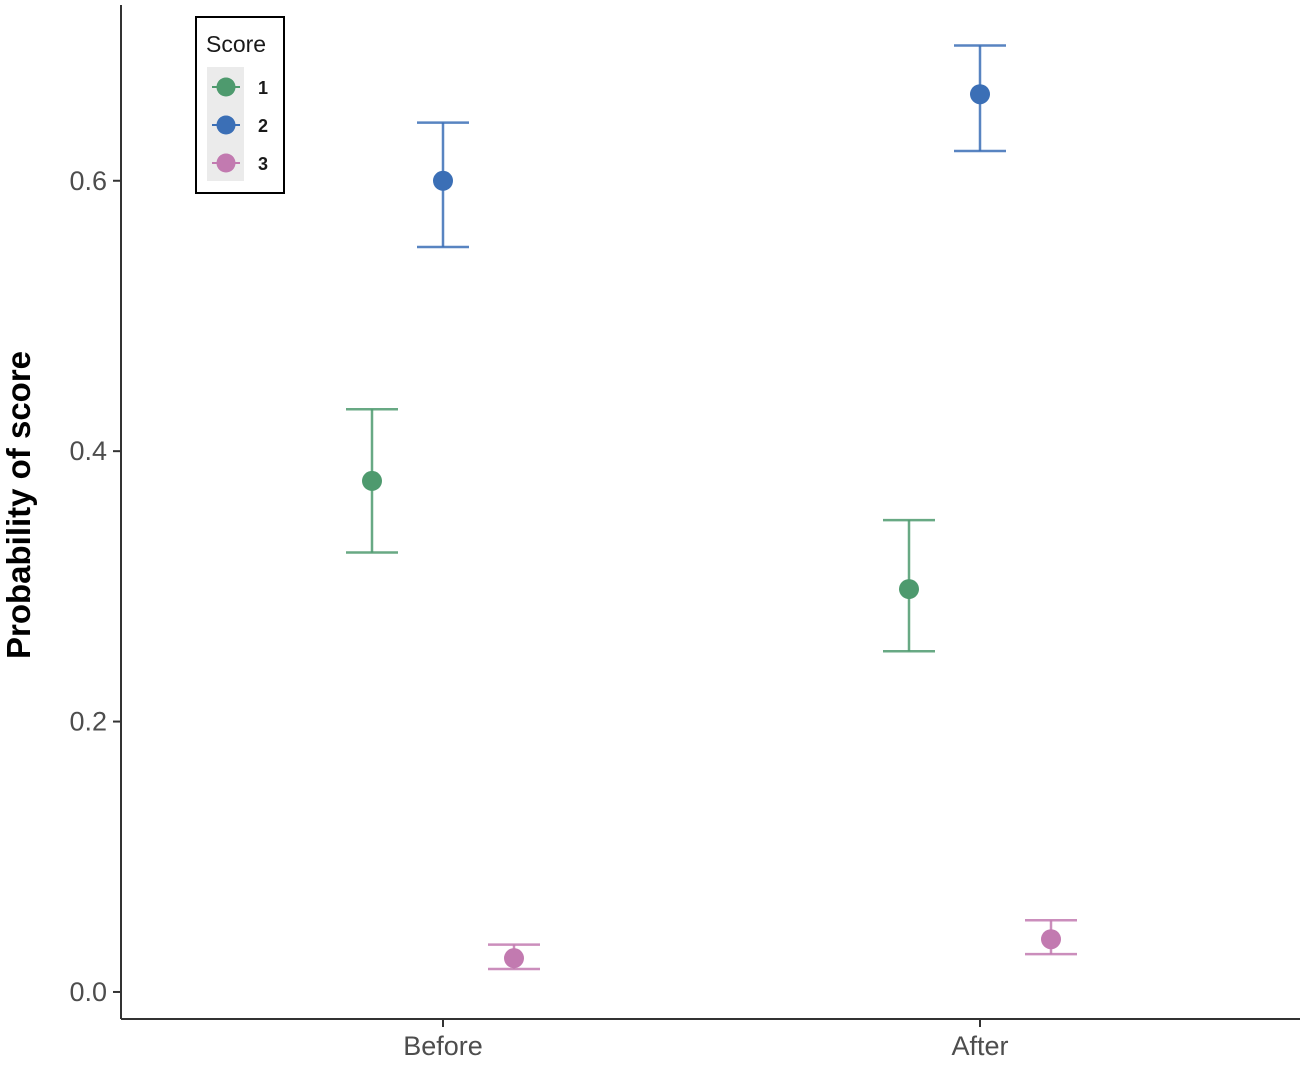 The width and height of the screenshot is (1305, 1066). I want to click on legend-label: 2, so click(263, 126).